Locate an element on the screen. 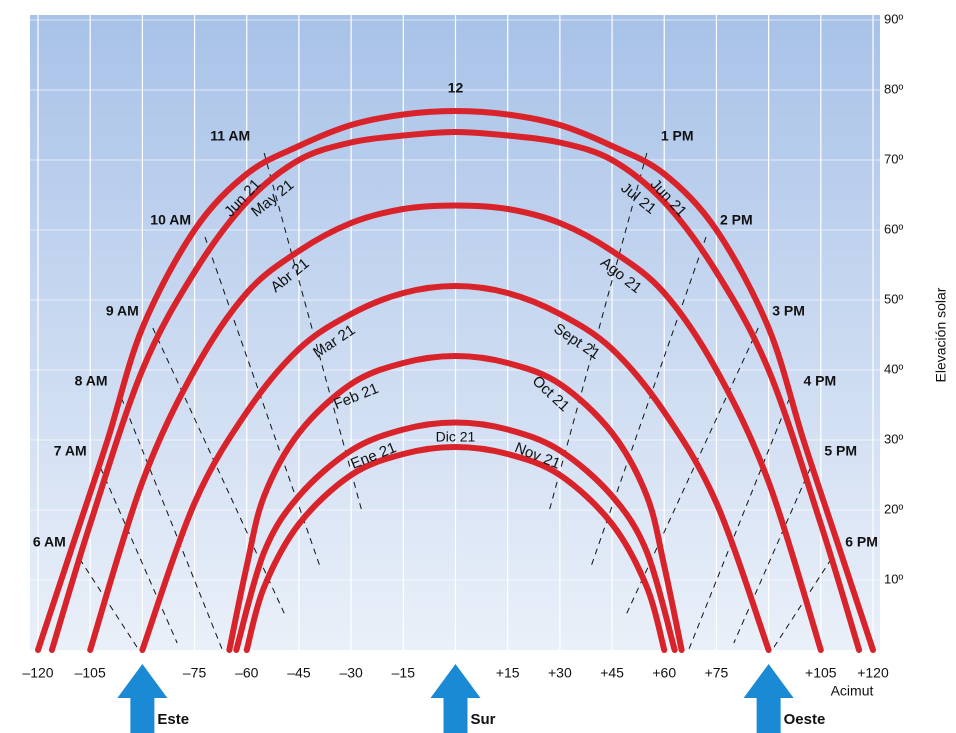  direction-label: Oeste is located at coordinates (805, 719).